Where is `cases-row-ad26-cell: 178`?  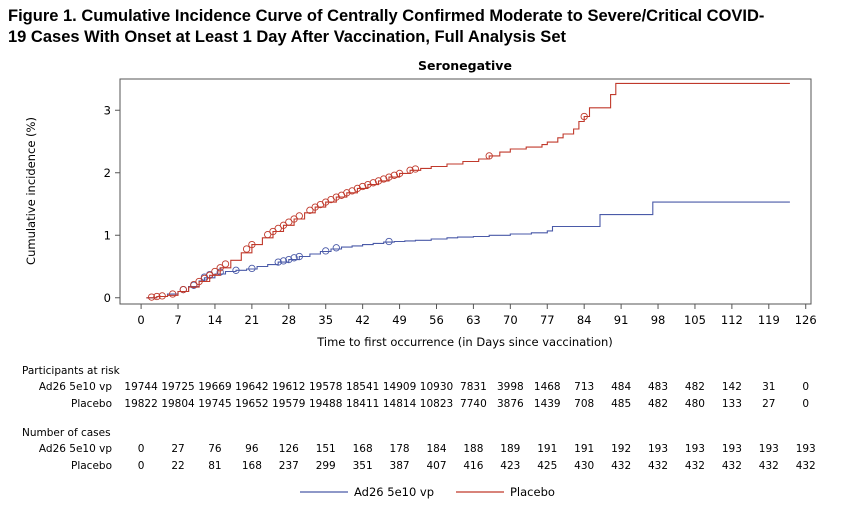
cases-row-ad26-cell: 178 is located at coordinates (400, 449).